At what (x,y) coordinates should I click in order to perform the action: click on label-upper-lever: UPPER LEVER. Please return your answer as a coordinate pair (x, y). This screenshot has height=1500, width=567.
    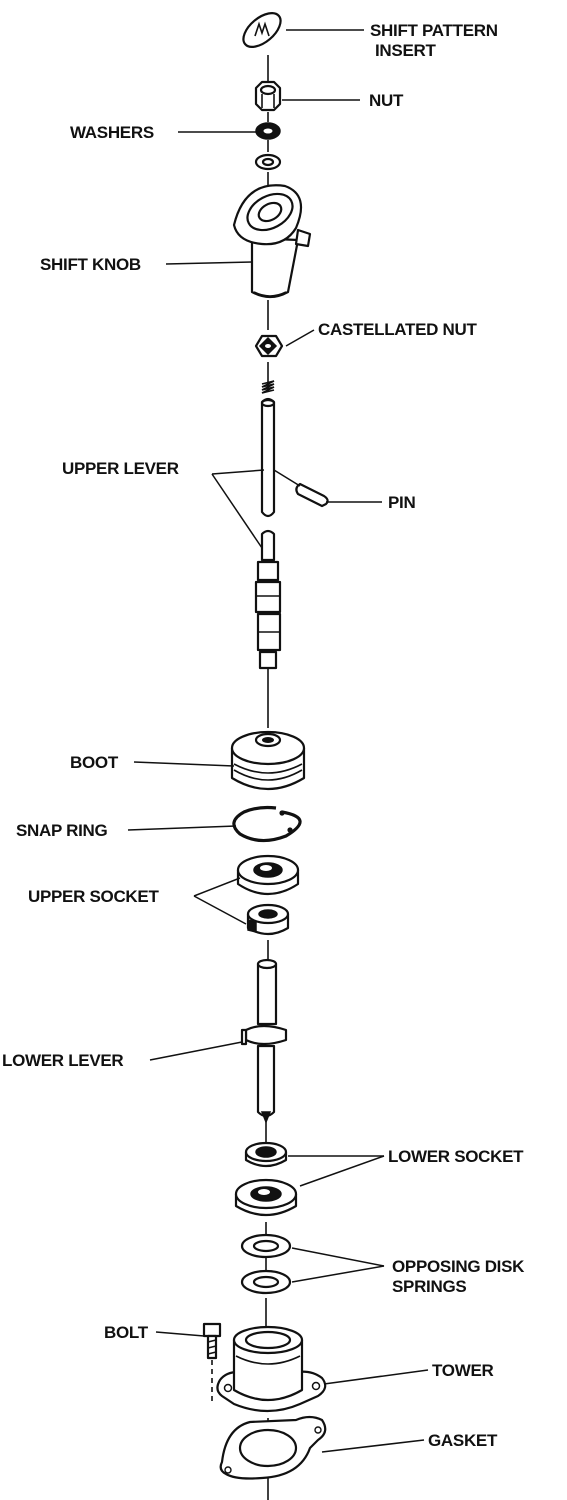
    Looking at the image, I should click on (120, 468).